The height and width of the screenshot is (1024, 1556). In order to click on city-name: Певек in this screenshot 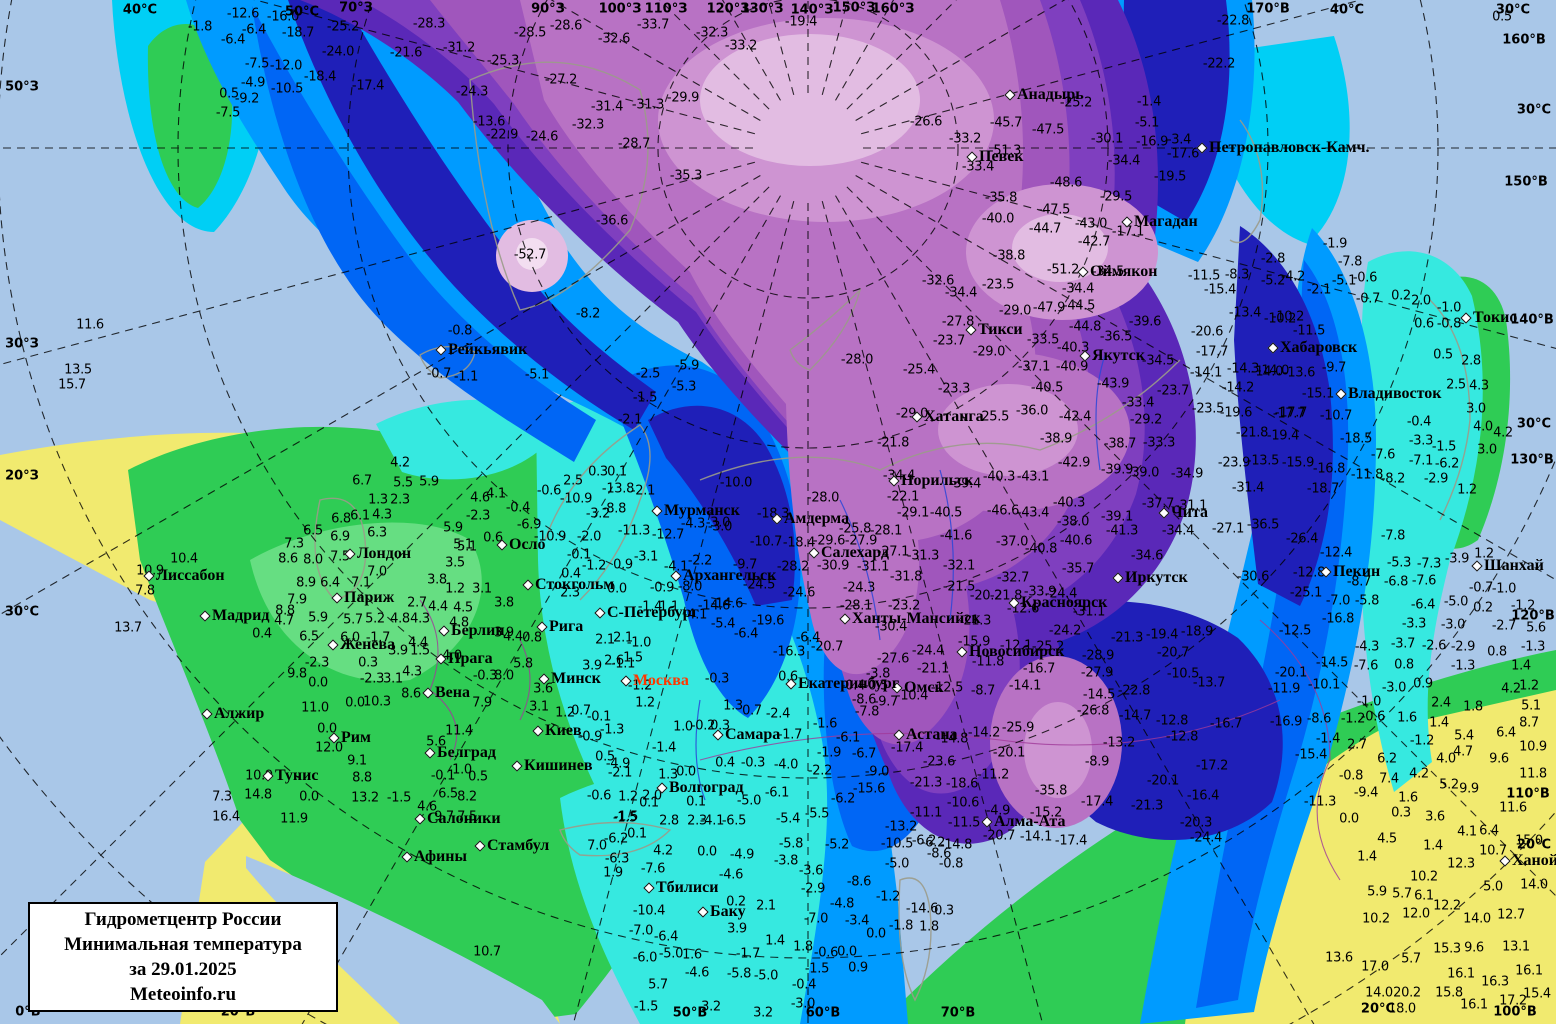, I will do `click(1001, 157)`.